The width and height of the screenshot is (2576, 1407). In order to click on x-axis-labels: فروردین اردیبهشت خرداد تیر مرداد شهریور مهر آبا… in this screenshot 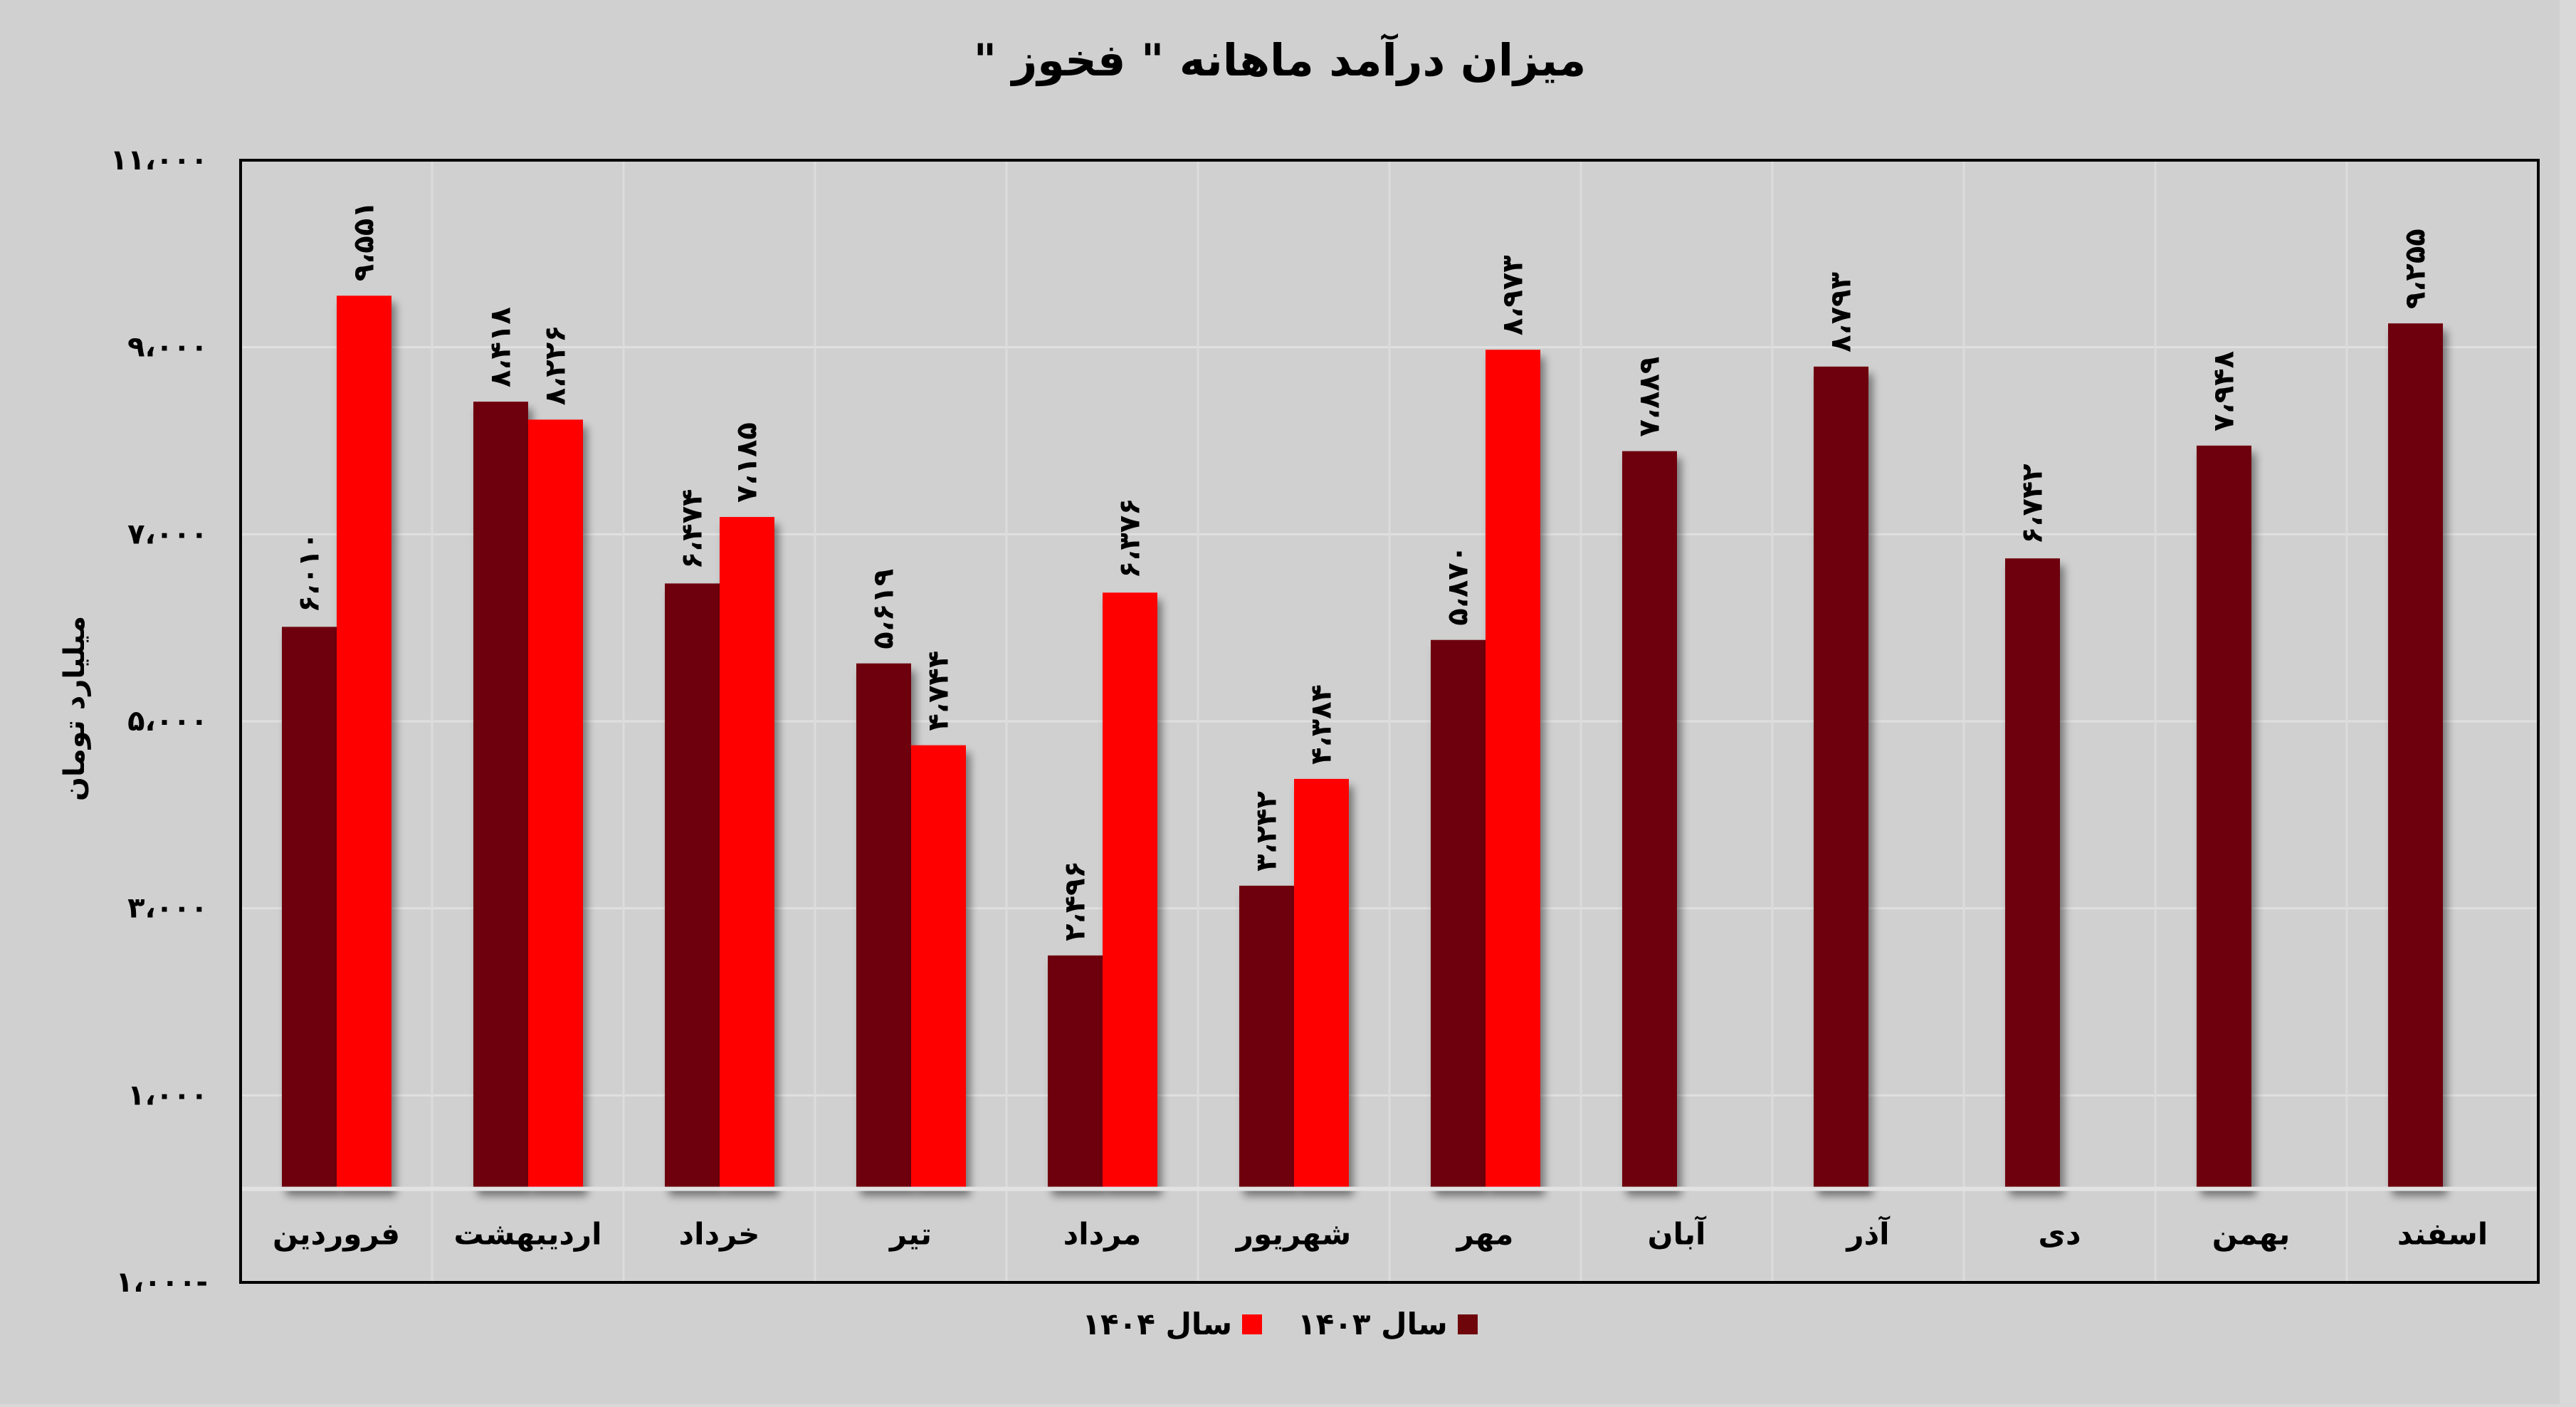, I will do `click(1380, 1234)`.